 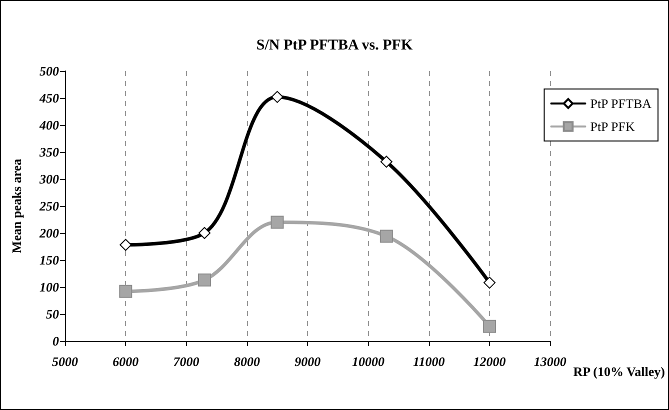 What do you see at coordinates (53, 314) in the screenshot?
I see `y-tick-label: 50` at bounding box center [53, 314].